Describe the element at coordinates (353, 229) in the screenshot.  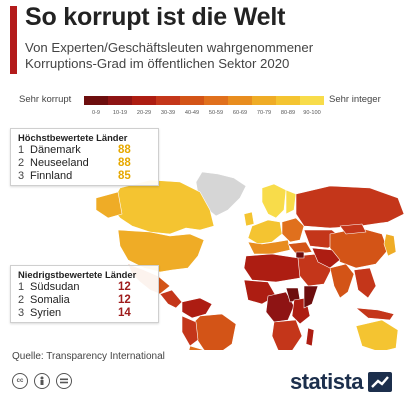
I see `mongolia` at that location.